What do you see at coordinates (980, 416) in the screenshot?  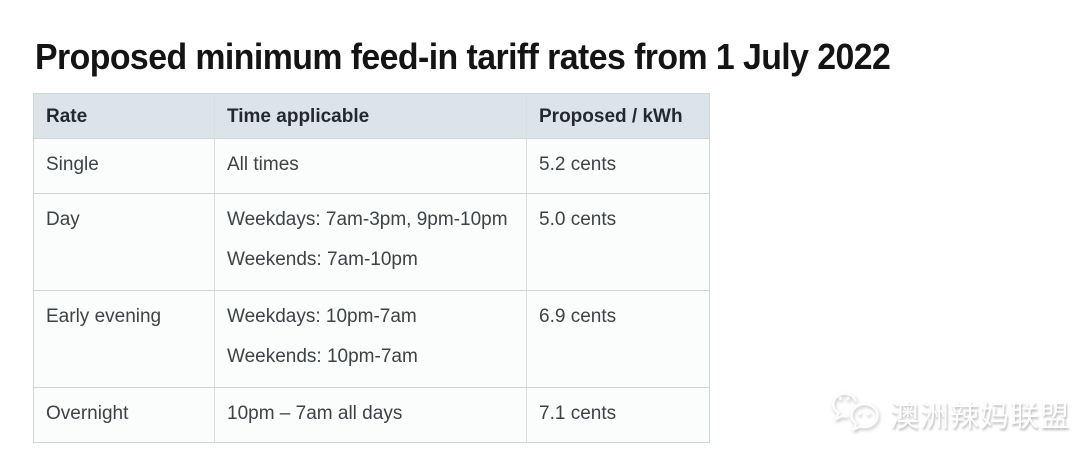 I see `watermark-text: 澳洲辣妈联盟` at bounding box center [980, 416].